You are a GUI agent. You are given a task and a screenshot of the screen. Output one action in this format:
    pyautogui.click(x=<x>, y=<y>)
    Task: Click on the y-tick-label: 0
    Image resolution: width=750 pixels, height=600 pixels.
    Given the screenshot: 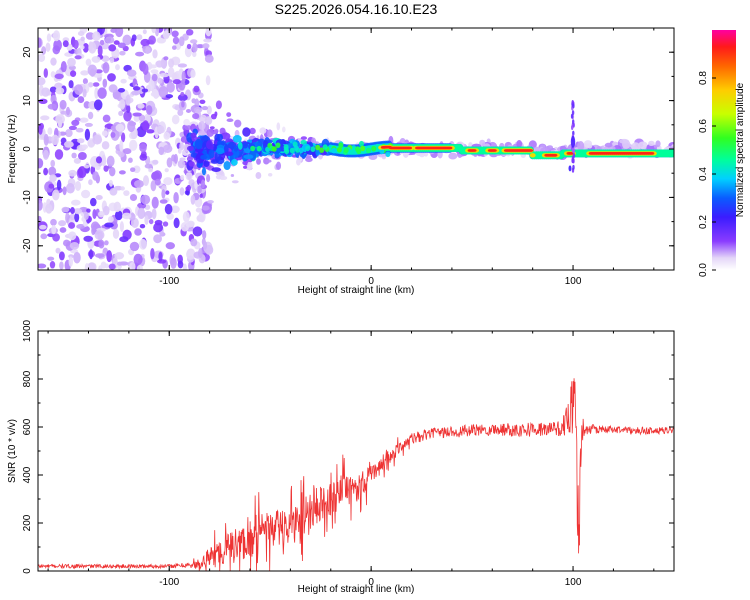 What is the action you would take?
    pyautogui.click(x=27, y=571)
    